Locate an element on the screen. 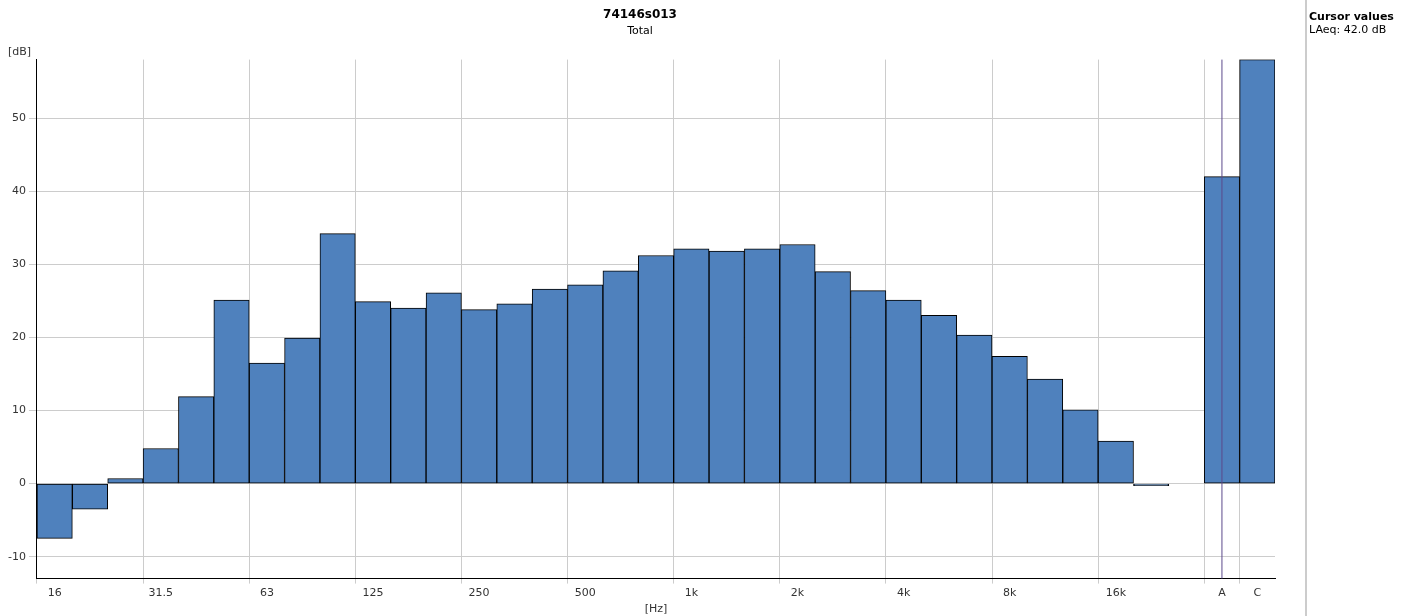 The height and width of the screenshot is (616, 1402). x-tick-label: 16 is located at coordinates (54, 593).